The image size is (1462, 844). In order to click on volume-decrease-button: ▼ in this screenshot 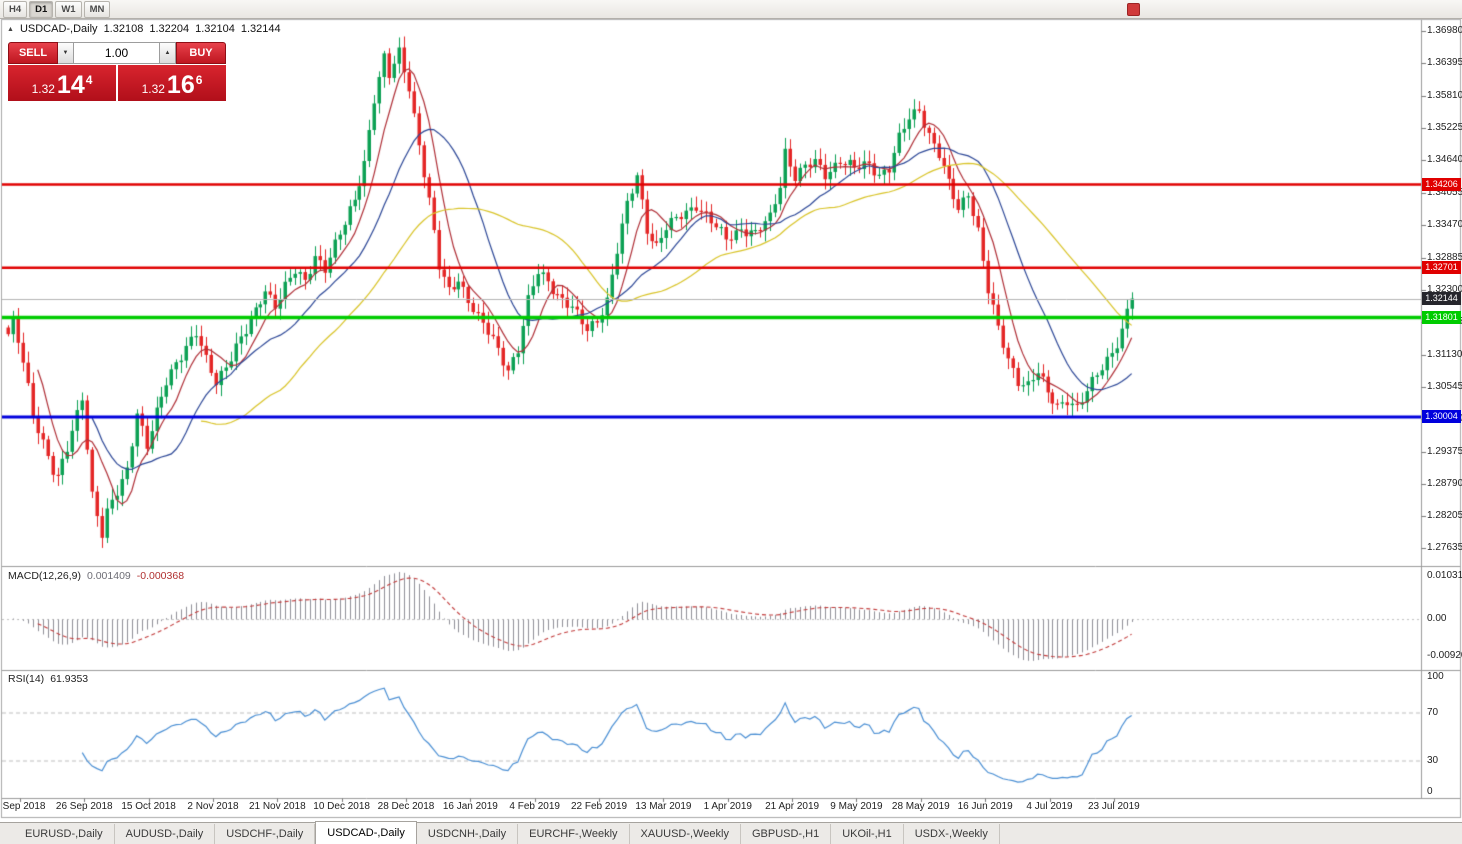, I will do `click(66, 53)`.